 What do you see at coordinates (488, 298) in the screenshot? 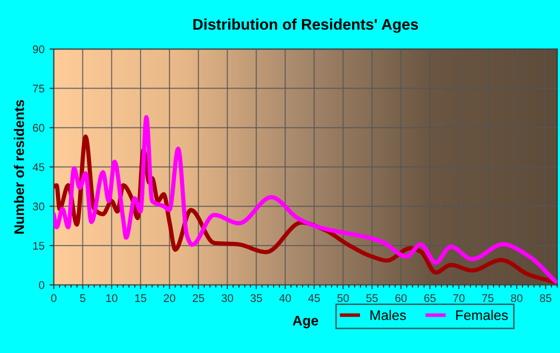
I see `x-tick-label: 75` at bounding box center [488, 298].